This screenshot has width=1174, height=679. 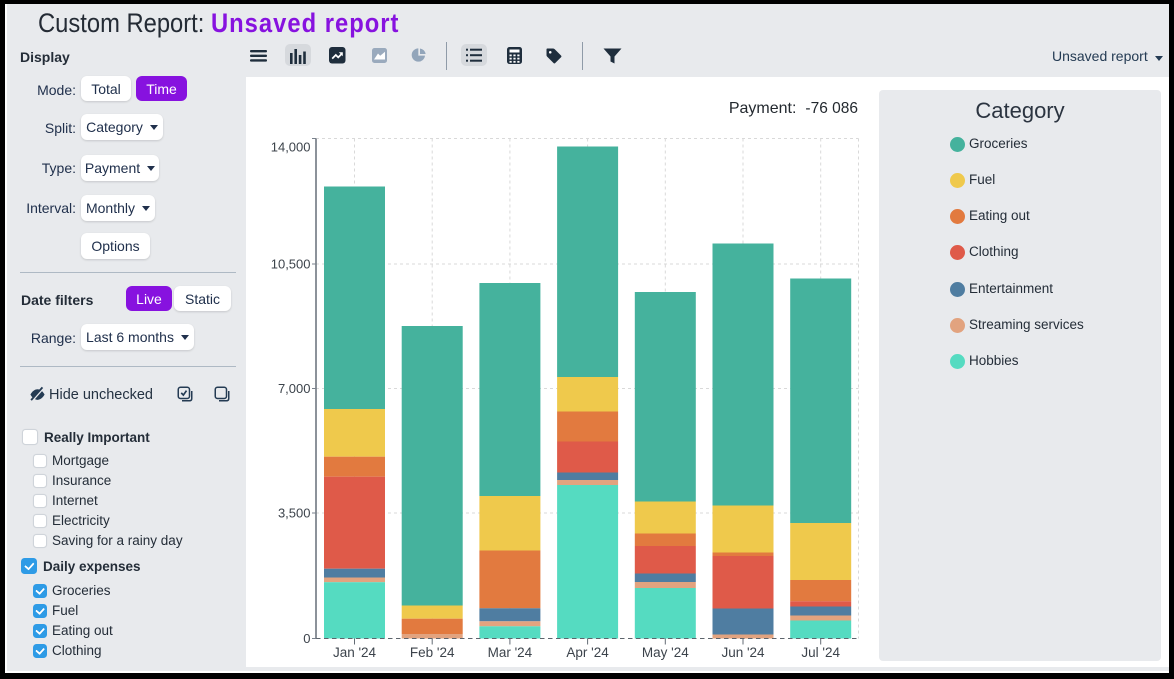 What do you see at coordinates (291, 147) in the screenshot?
I see `svg-text: 14,000` at bounding box center [291, 147].